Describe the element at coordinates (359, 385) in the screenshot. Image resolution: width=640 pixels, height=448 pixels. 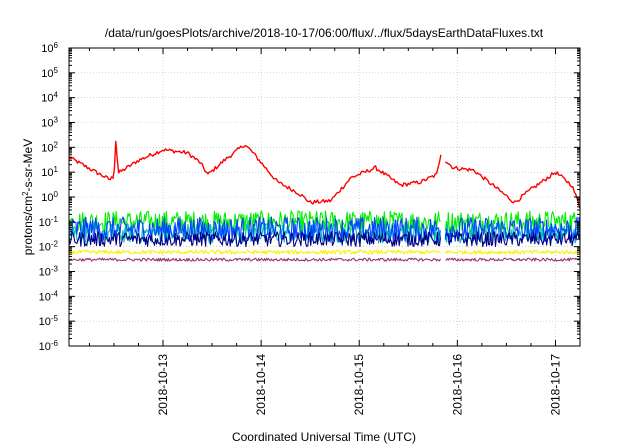
I see `x-tick-label: 2018-10-15` at that location.